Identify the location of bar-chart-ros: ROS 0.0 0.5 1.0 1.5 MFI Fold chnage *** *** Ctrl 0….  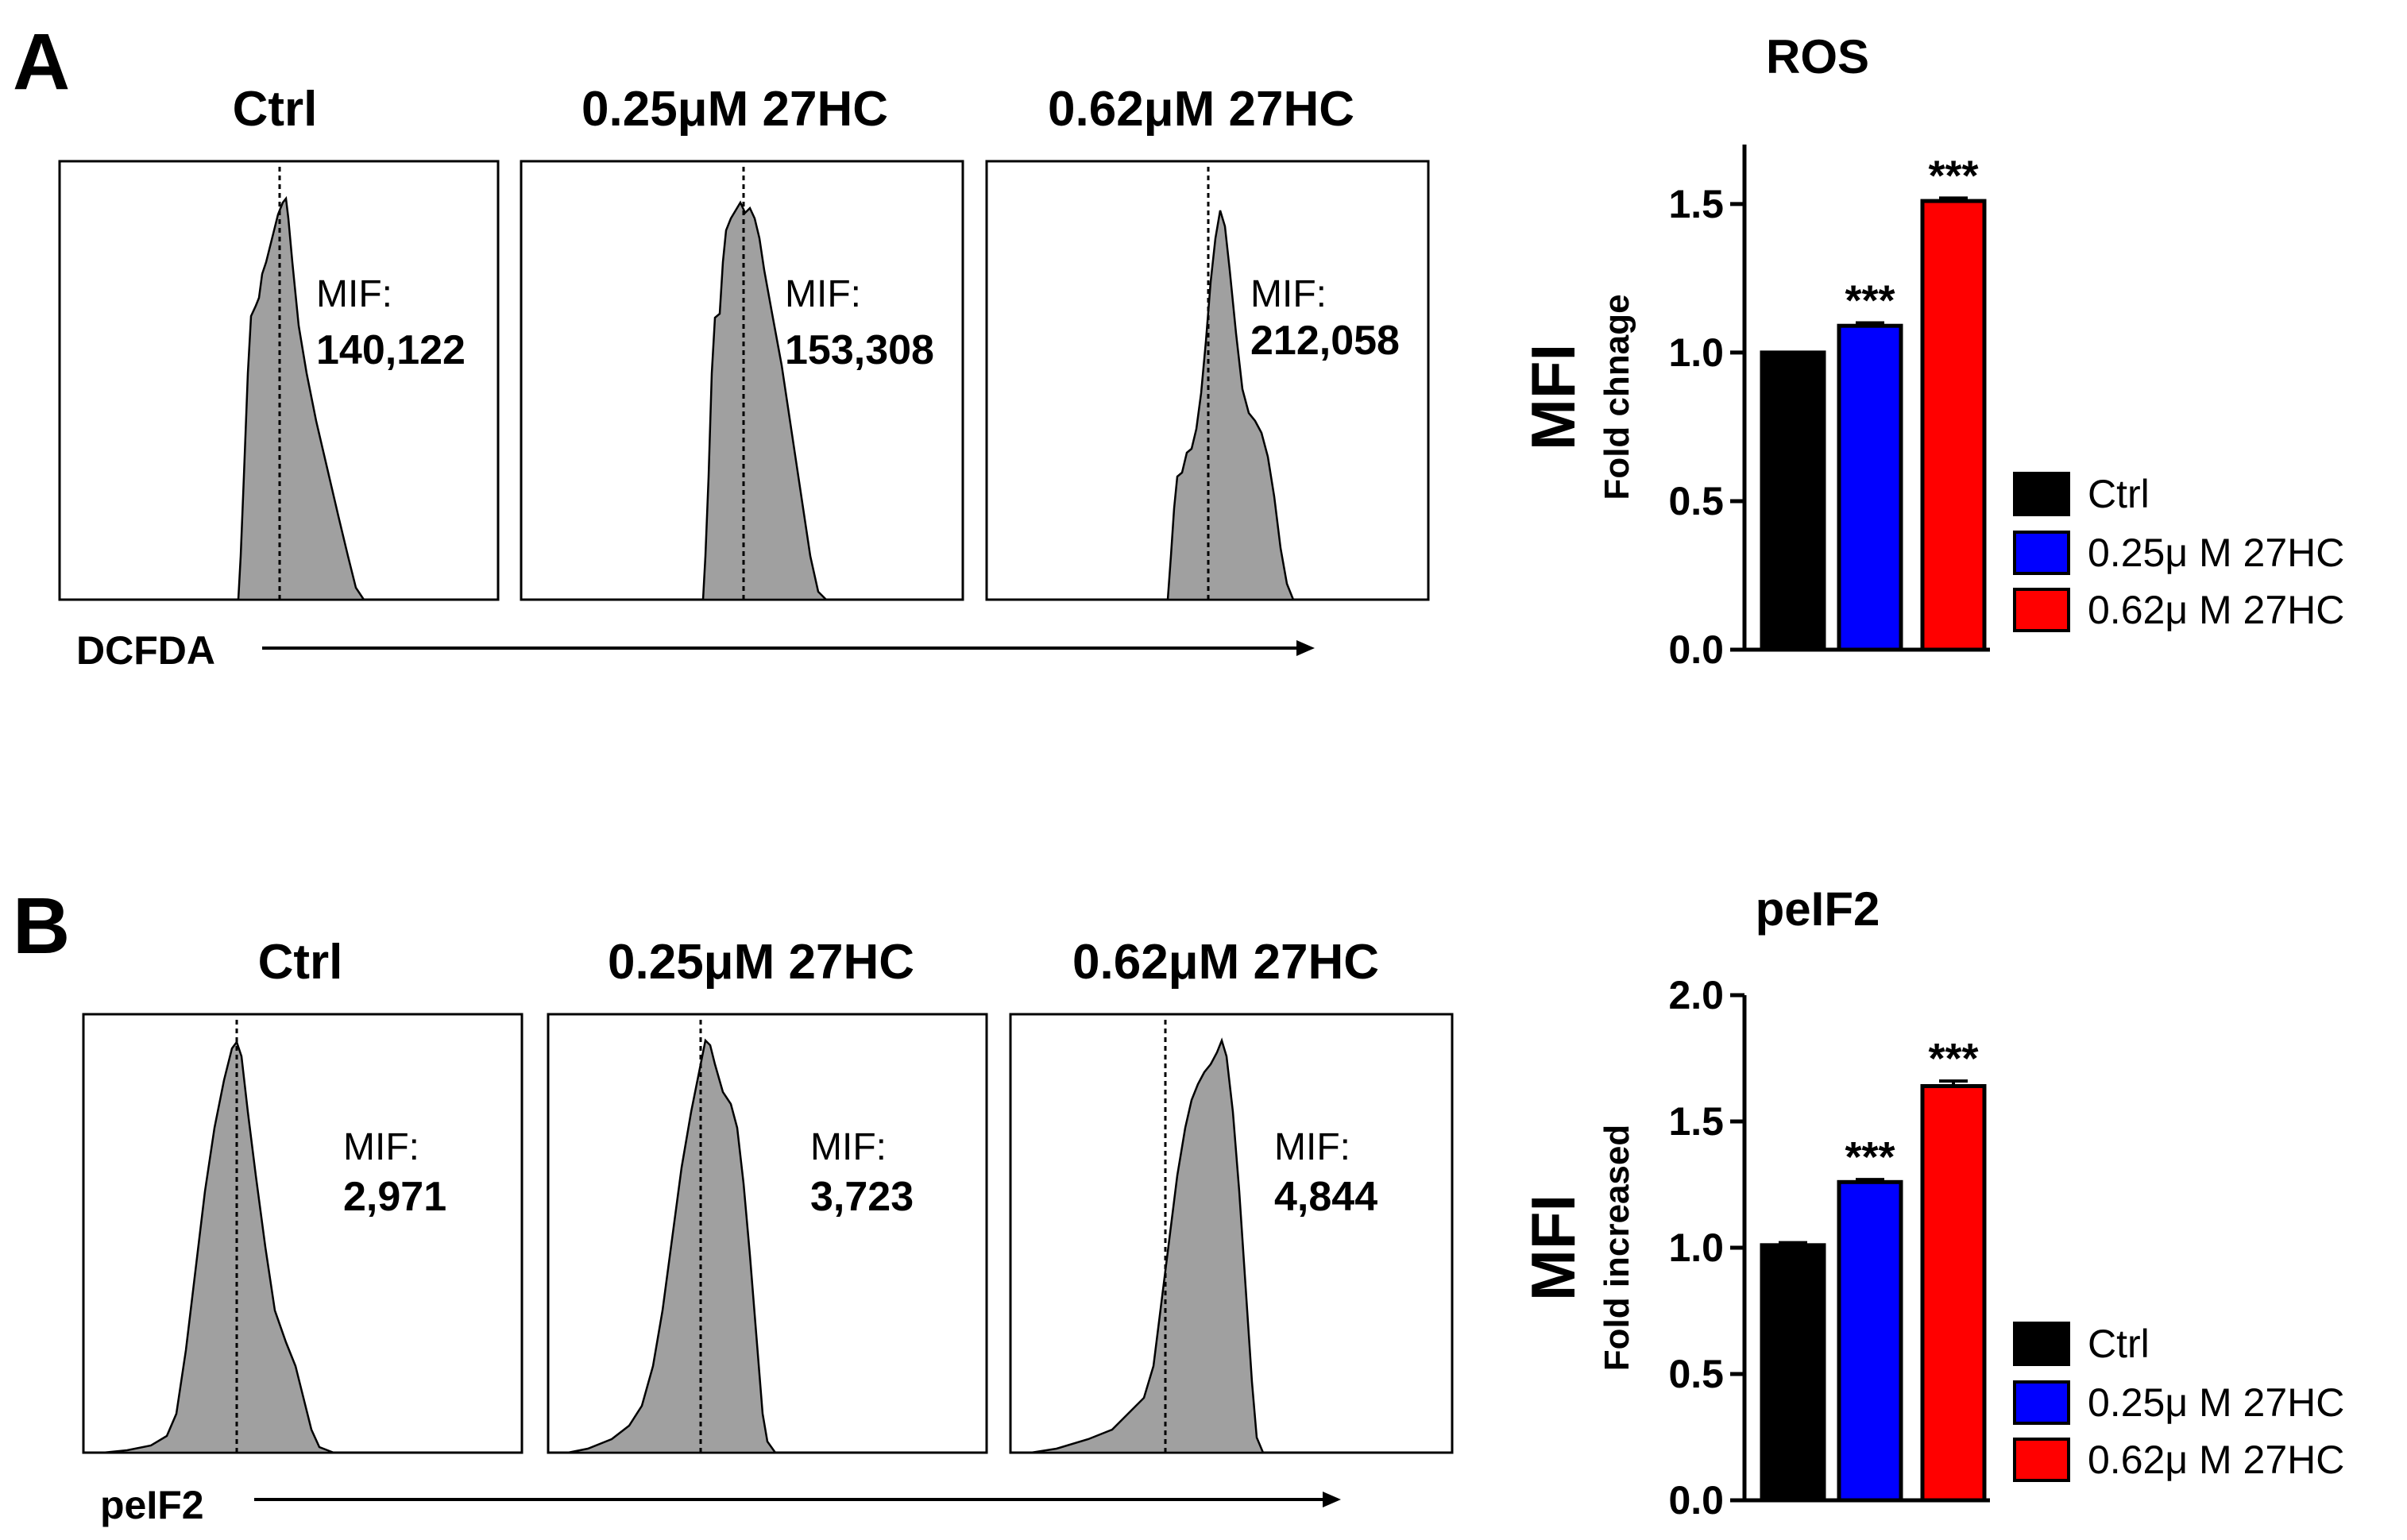
(1931, 351).